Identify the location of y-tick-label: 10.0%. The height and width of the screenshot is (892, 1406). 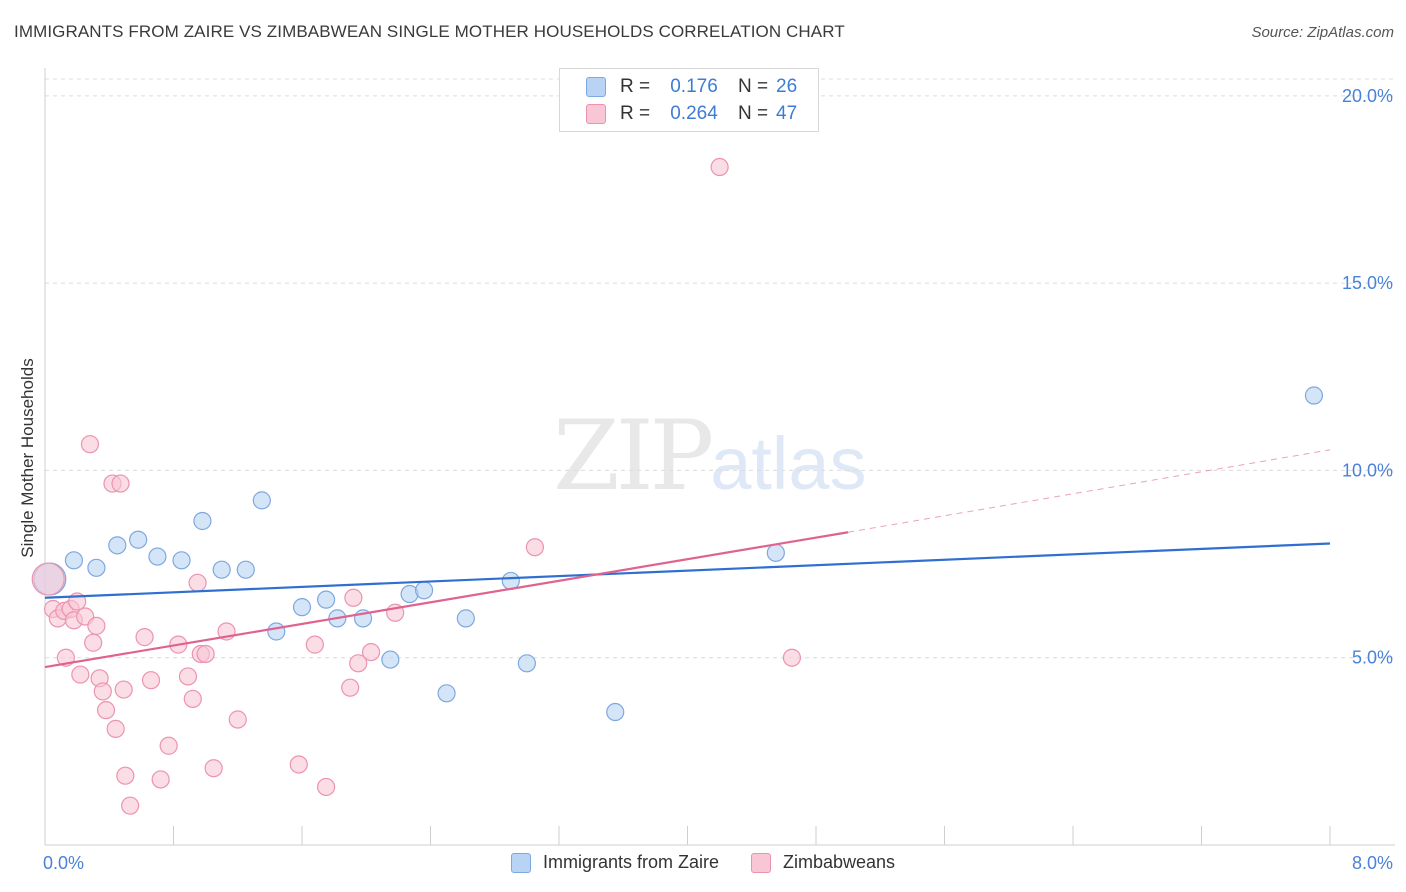
(1367, 470).